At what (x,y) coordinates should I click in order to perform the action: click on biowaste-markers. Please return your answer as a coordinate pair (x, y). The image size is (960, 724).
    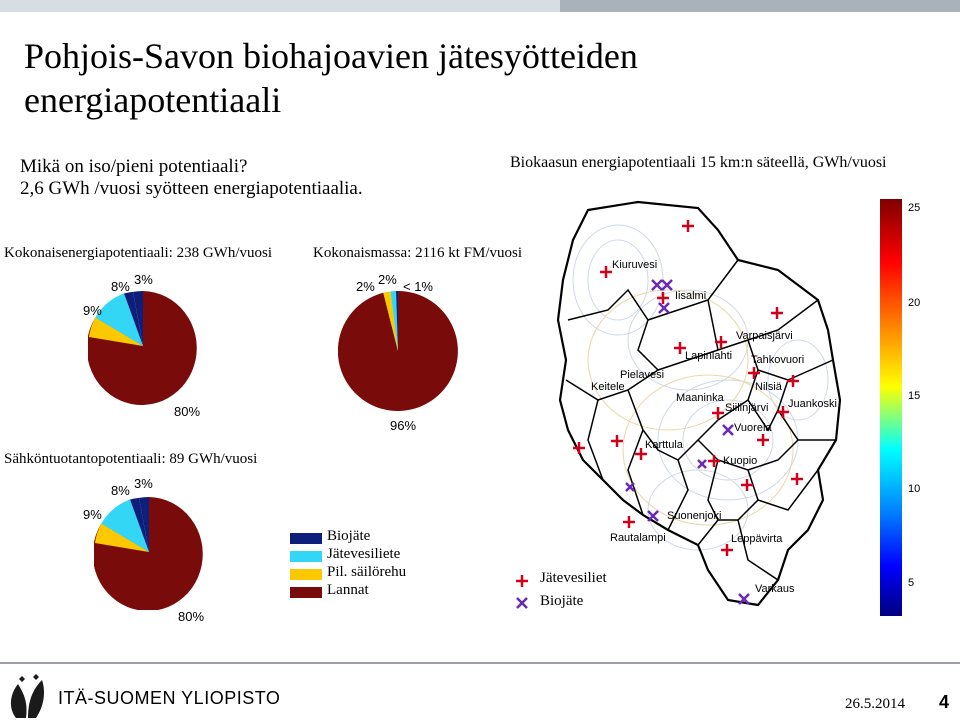
    Looking at the image, I should click on (698, 442).